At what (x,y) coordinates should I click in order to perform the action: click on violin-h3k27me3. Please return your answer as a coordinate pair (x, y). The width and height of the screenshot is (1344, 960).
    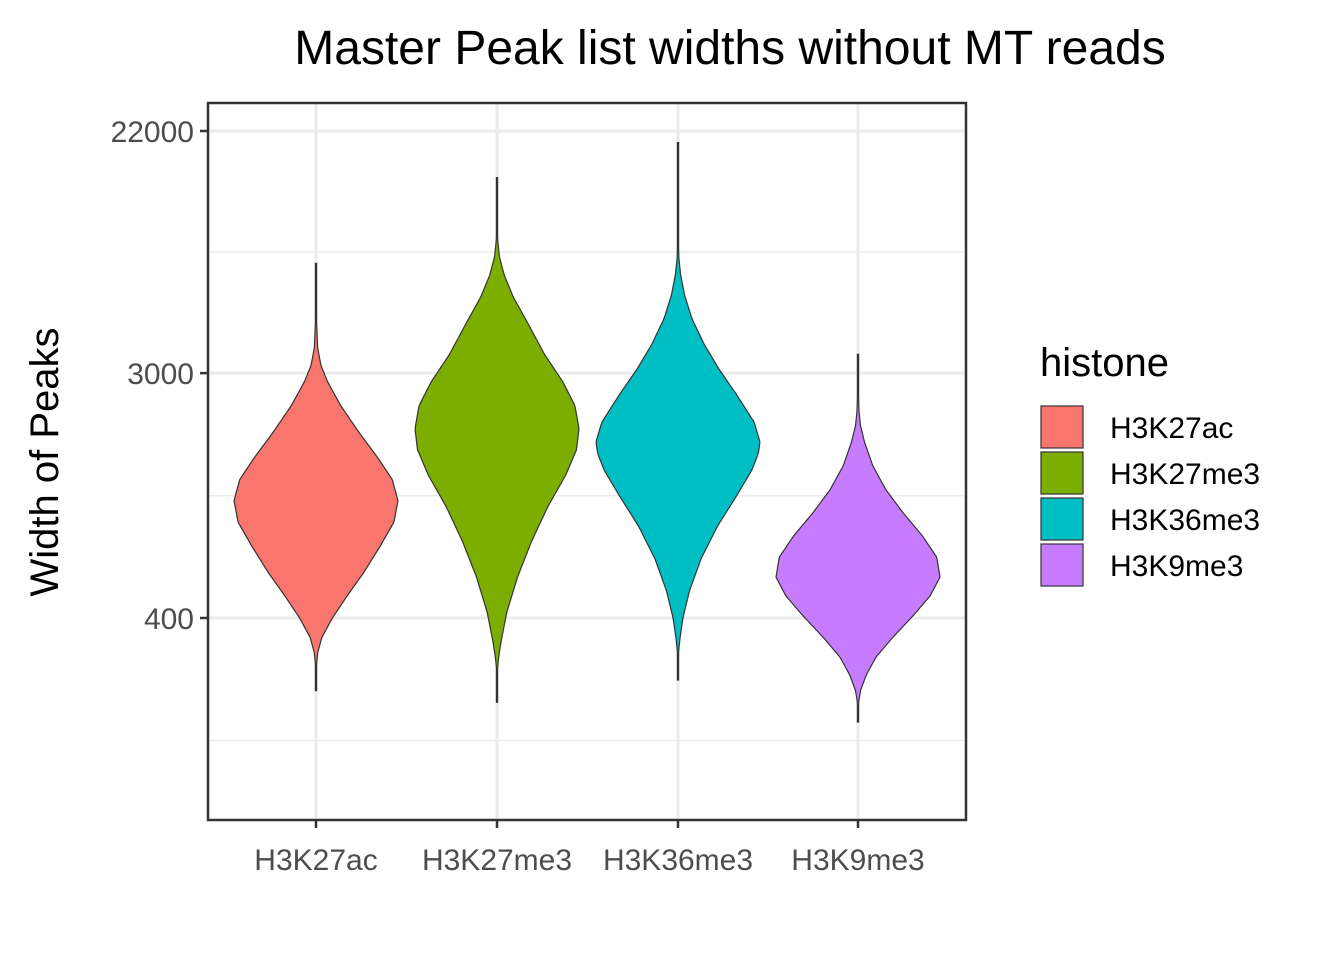
    Looking at the image, I should click on (497, 439).